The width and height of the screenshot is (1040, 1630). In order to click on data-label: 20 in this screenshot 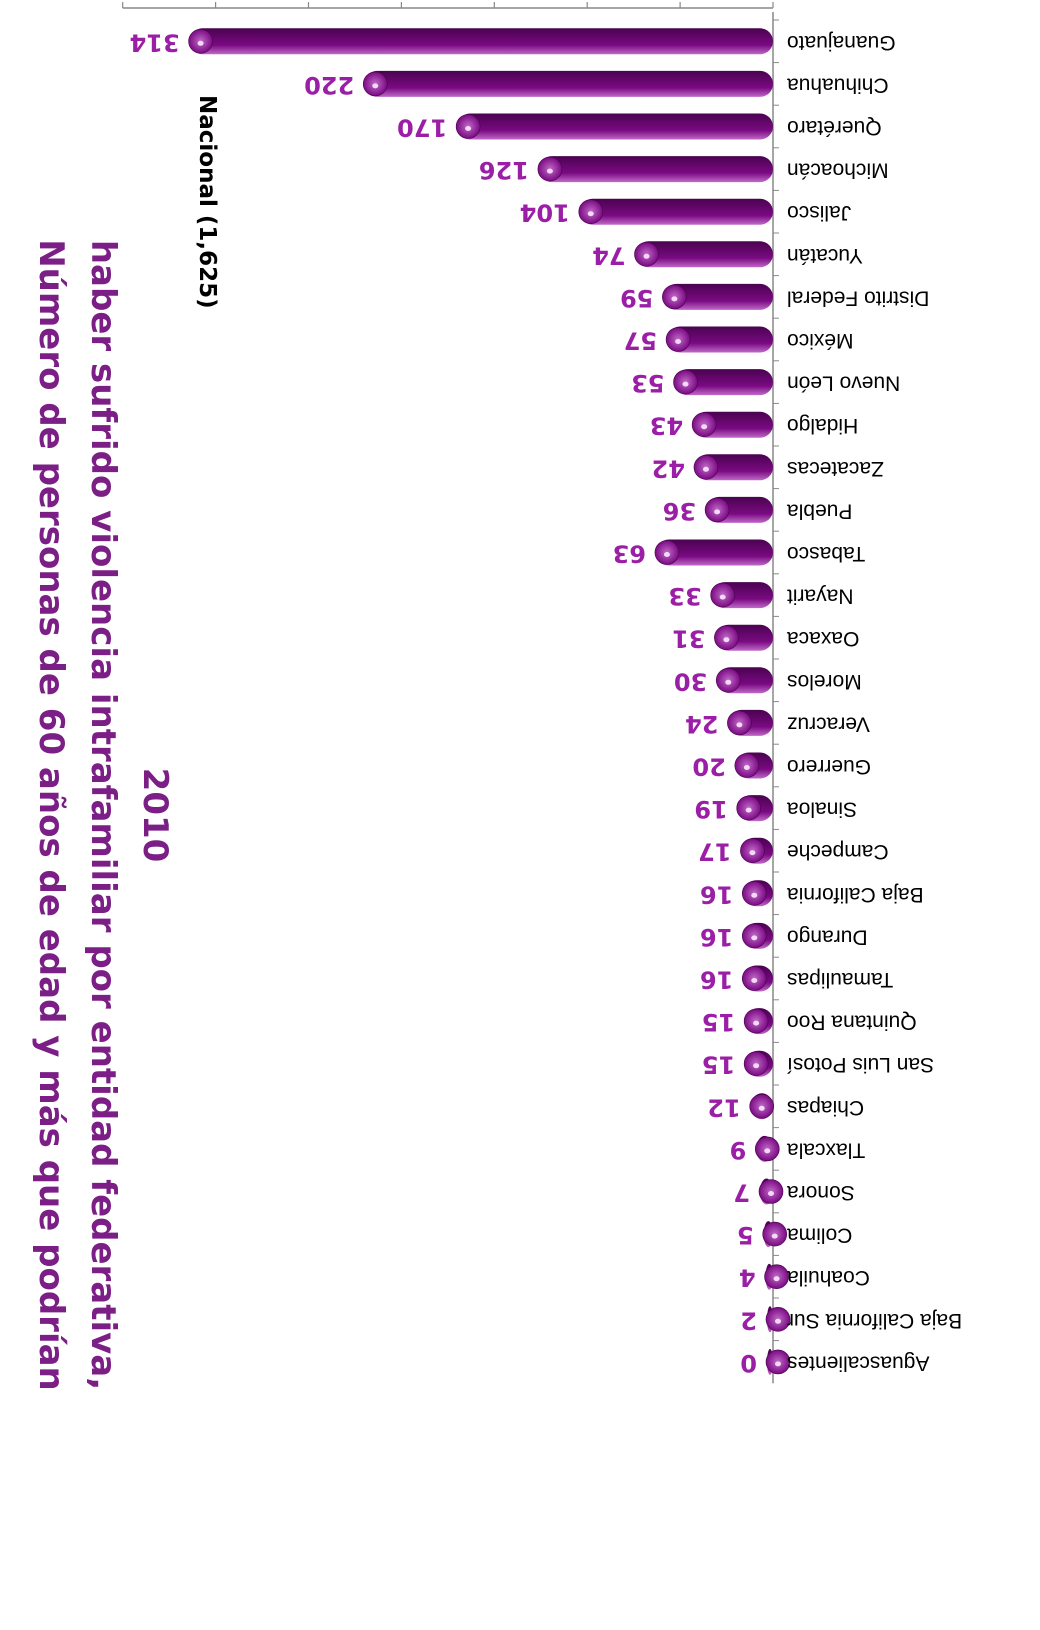, I will do `click(708, 767)`.